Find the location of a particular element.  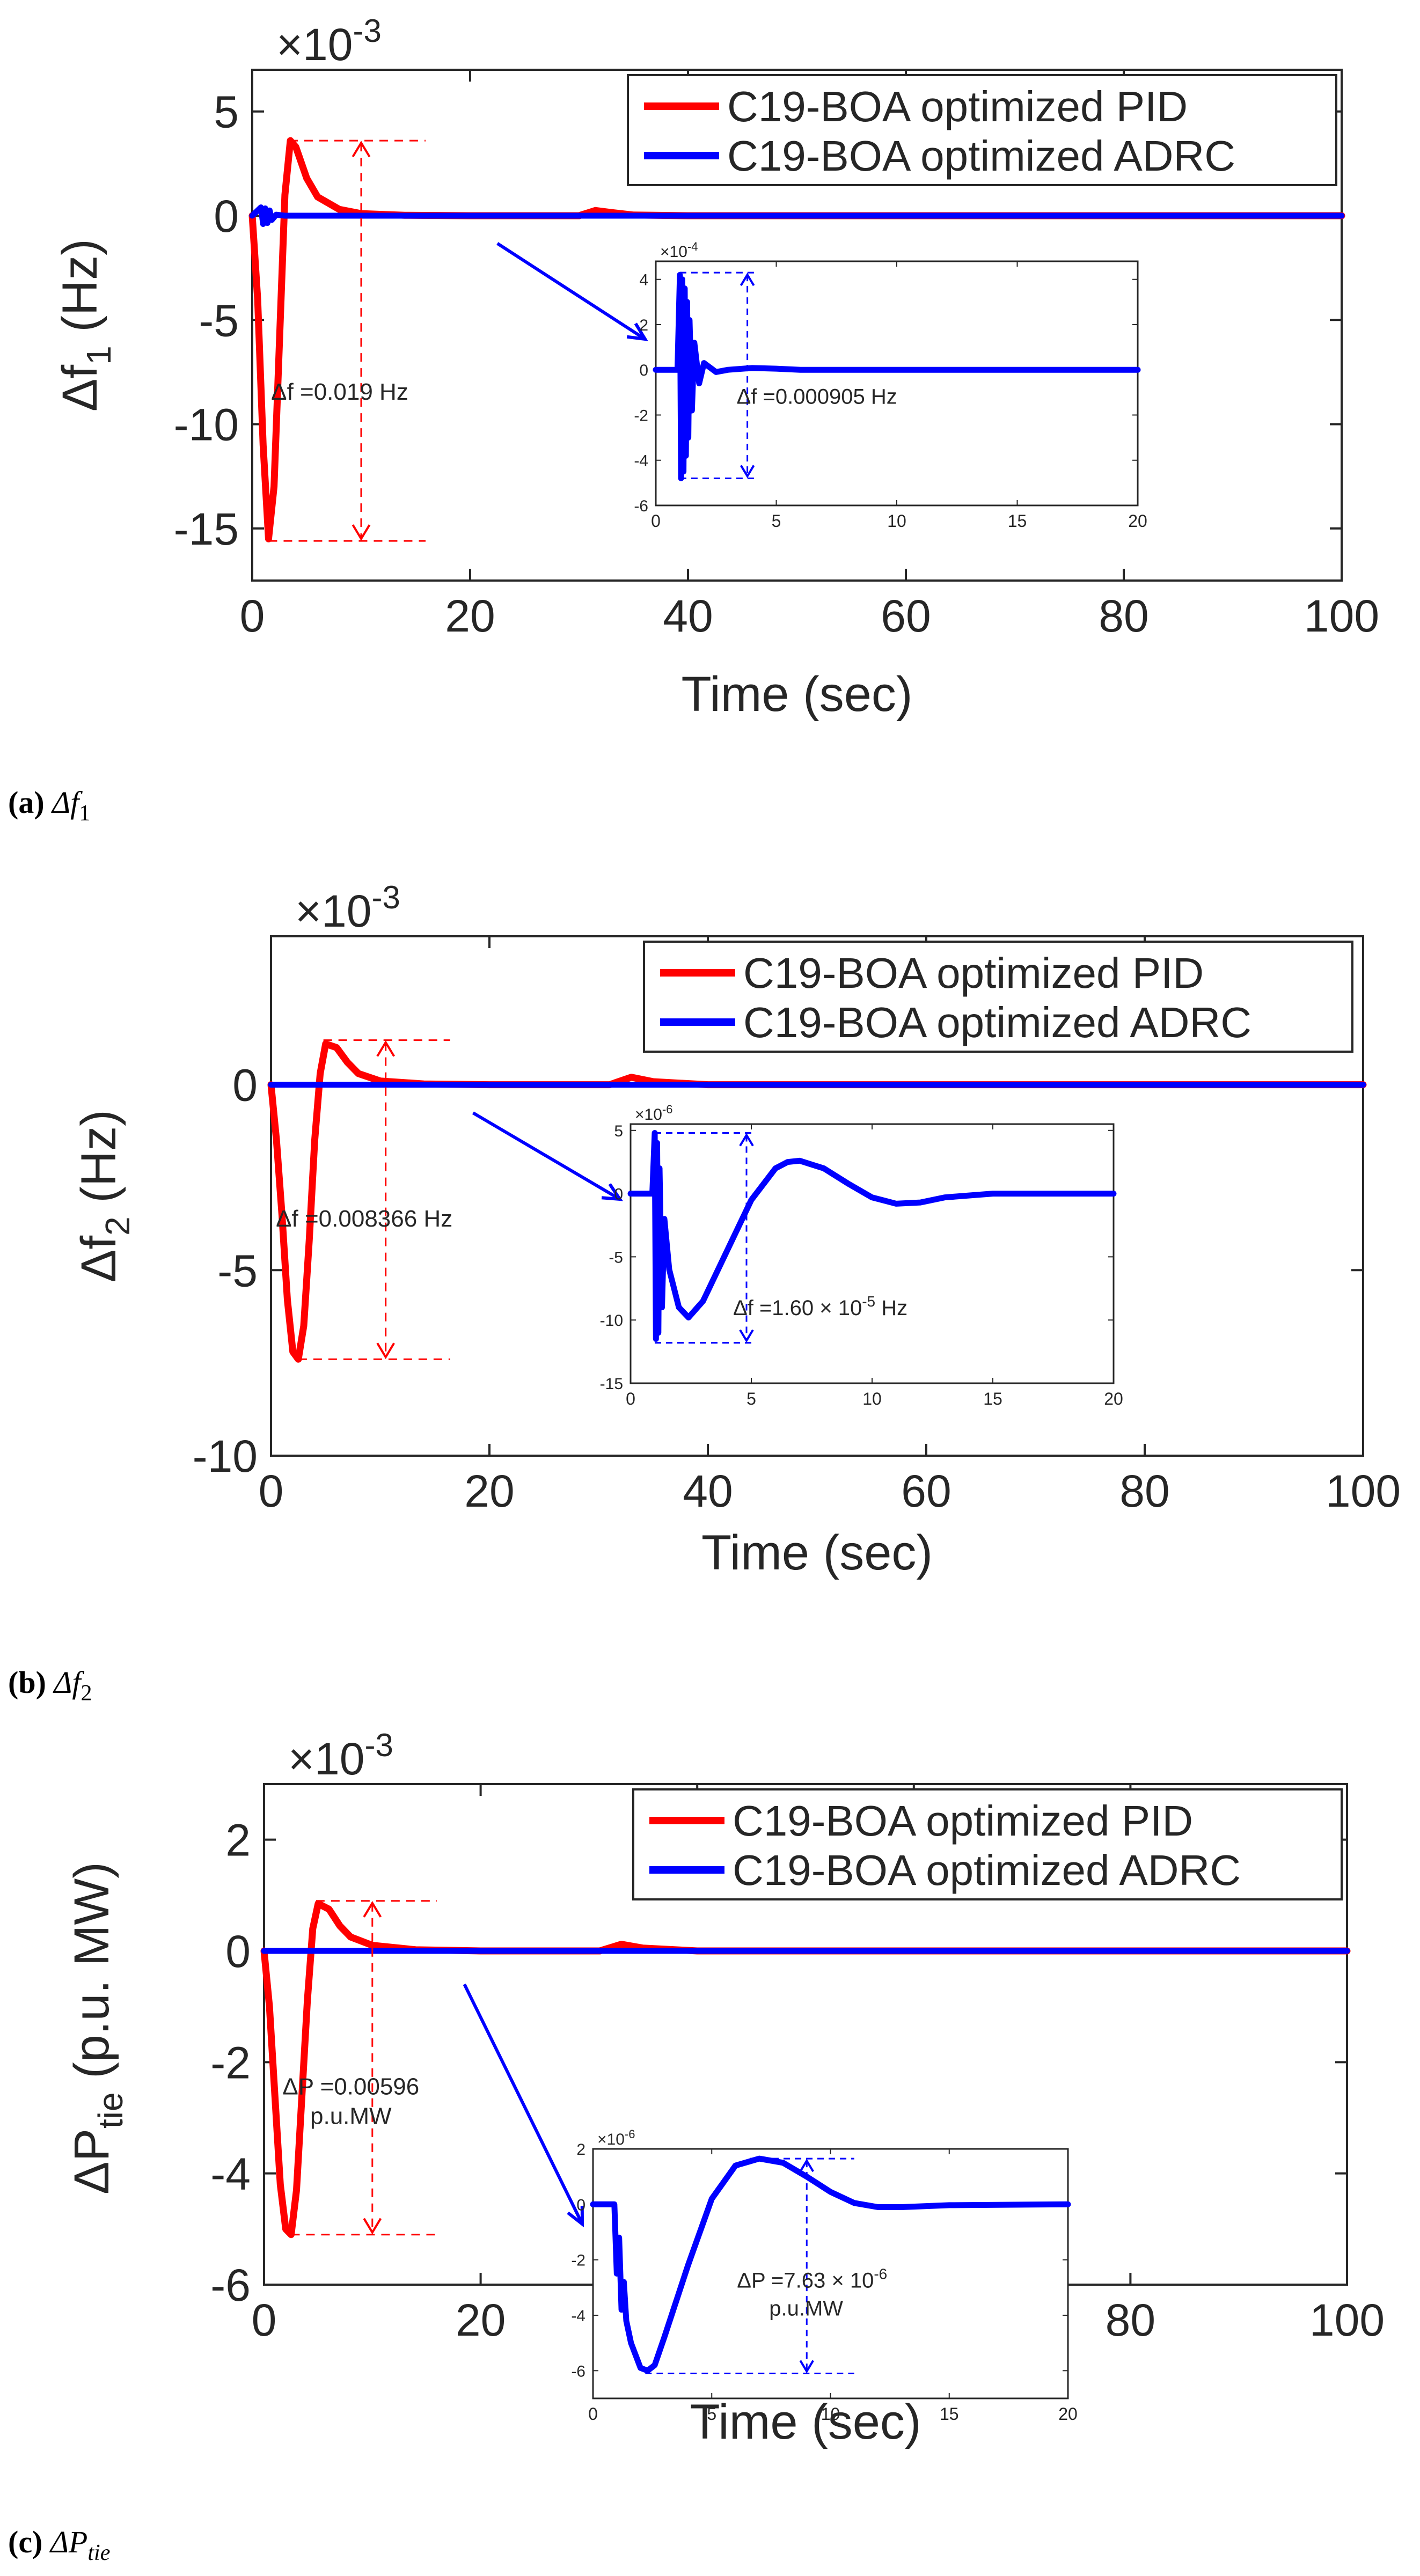

inset-y-tick-label: -5 is located at coordinates (616, 1257).